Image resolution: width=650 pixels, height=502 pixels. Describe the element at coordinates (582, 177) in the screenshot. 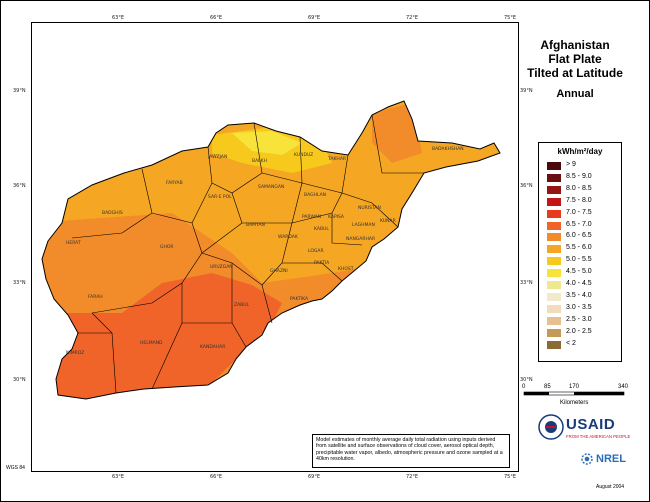

I see `legend-item: 8.5 - 9.0` at that location.